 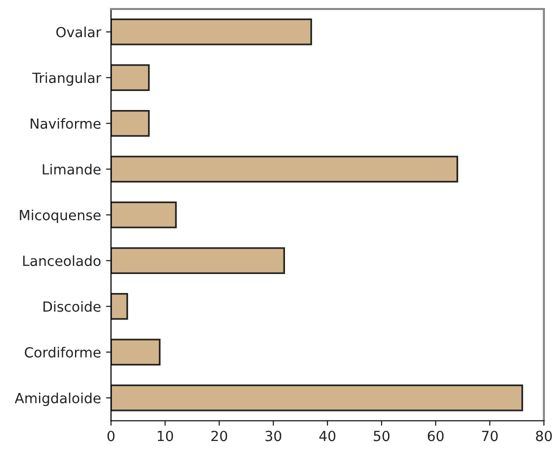 What do you see at coordinates (382, 436) in the screenshot?
I see `x-tick-label: 50` at bounding box center [382, 436].